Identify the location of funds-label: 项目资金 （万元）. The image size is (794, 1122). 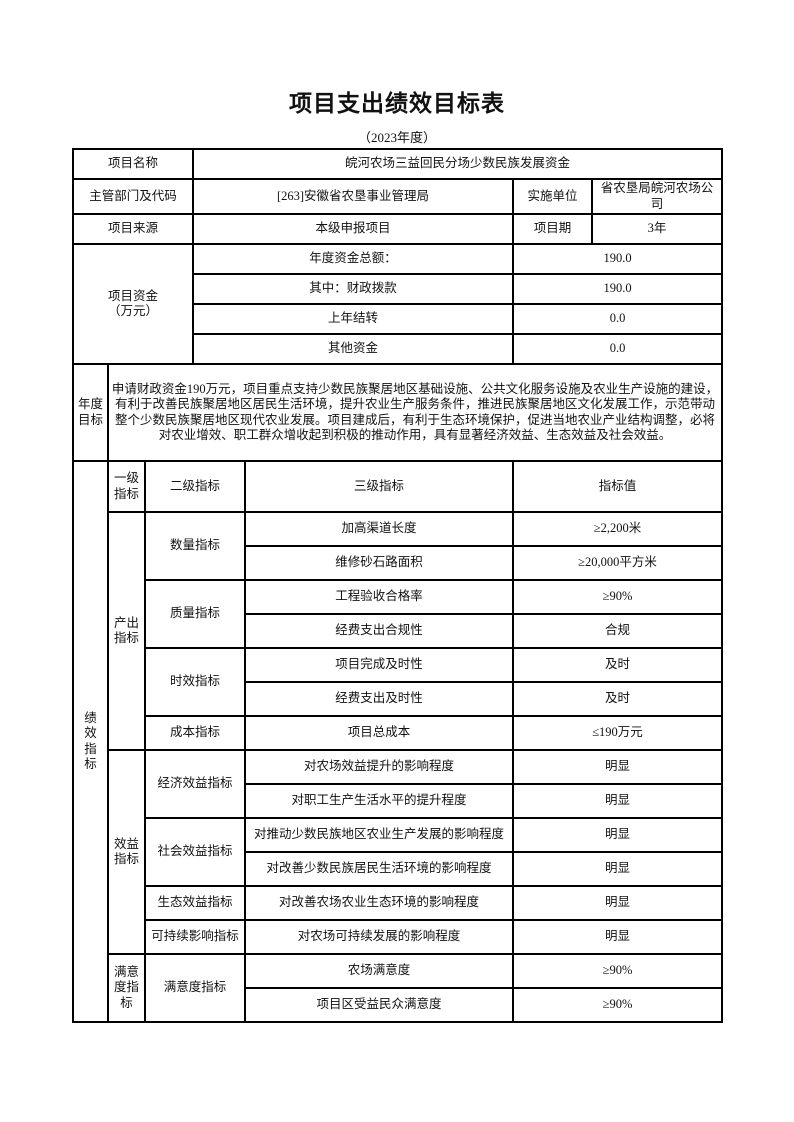
(133, 304).